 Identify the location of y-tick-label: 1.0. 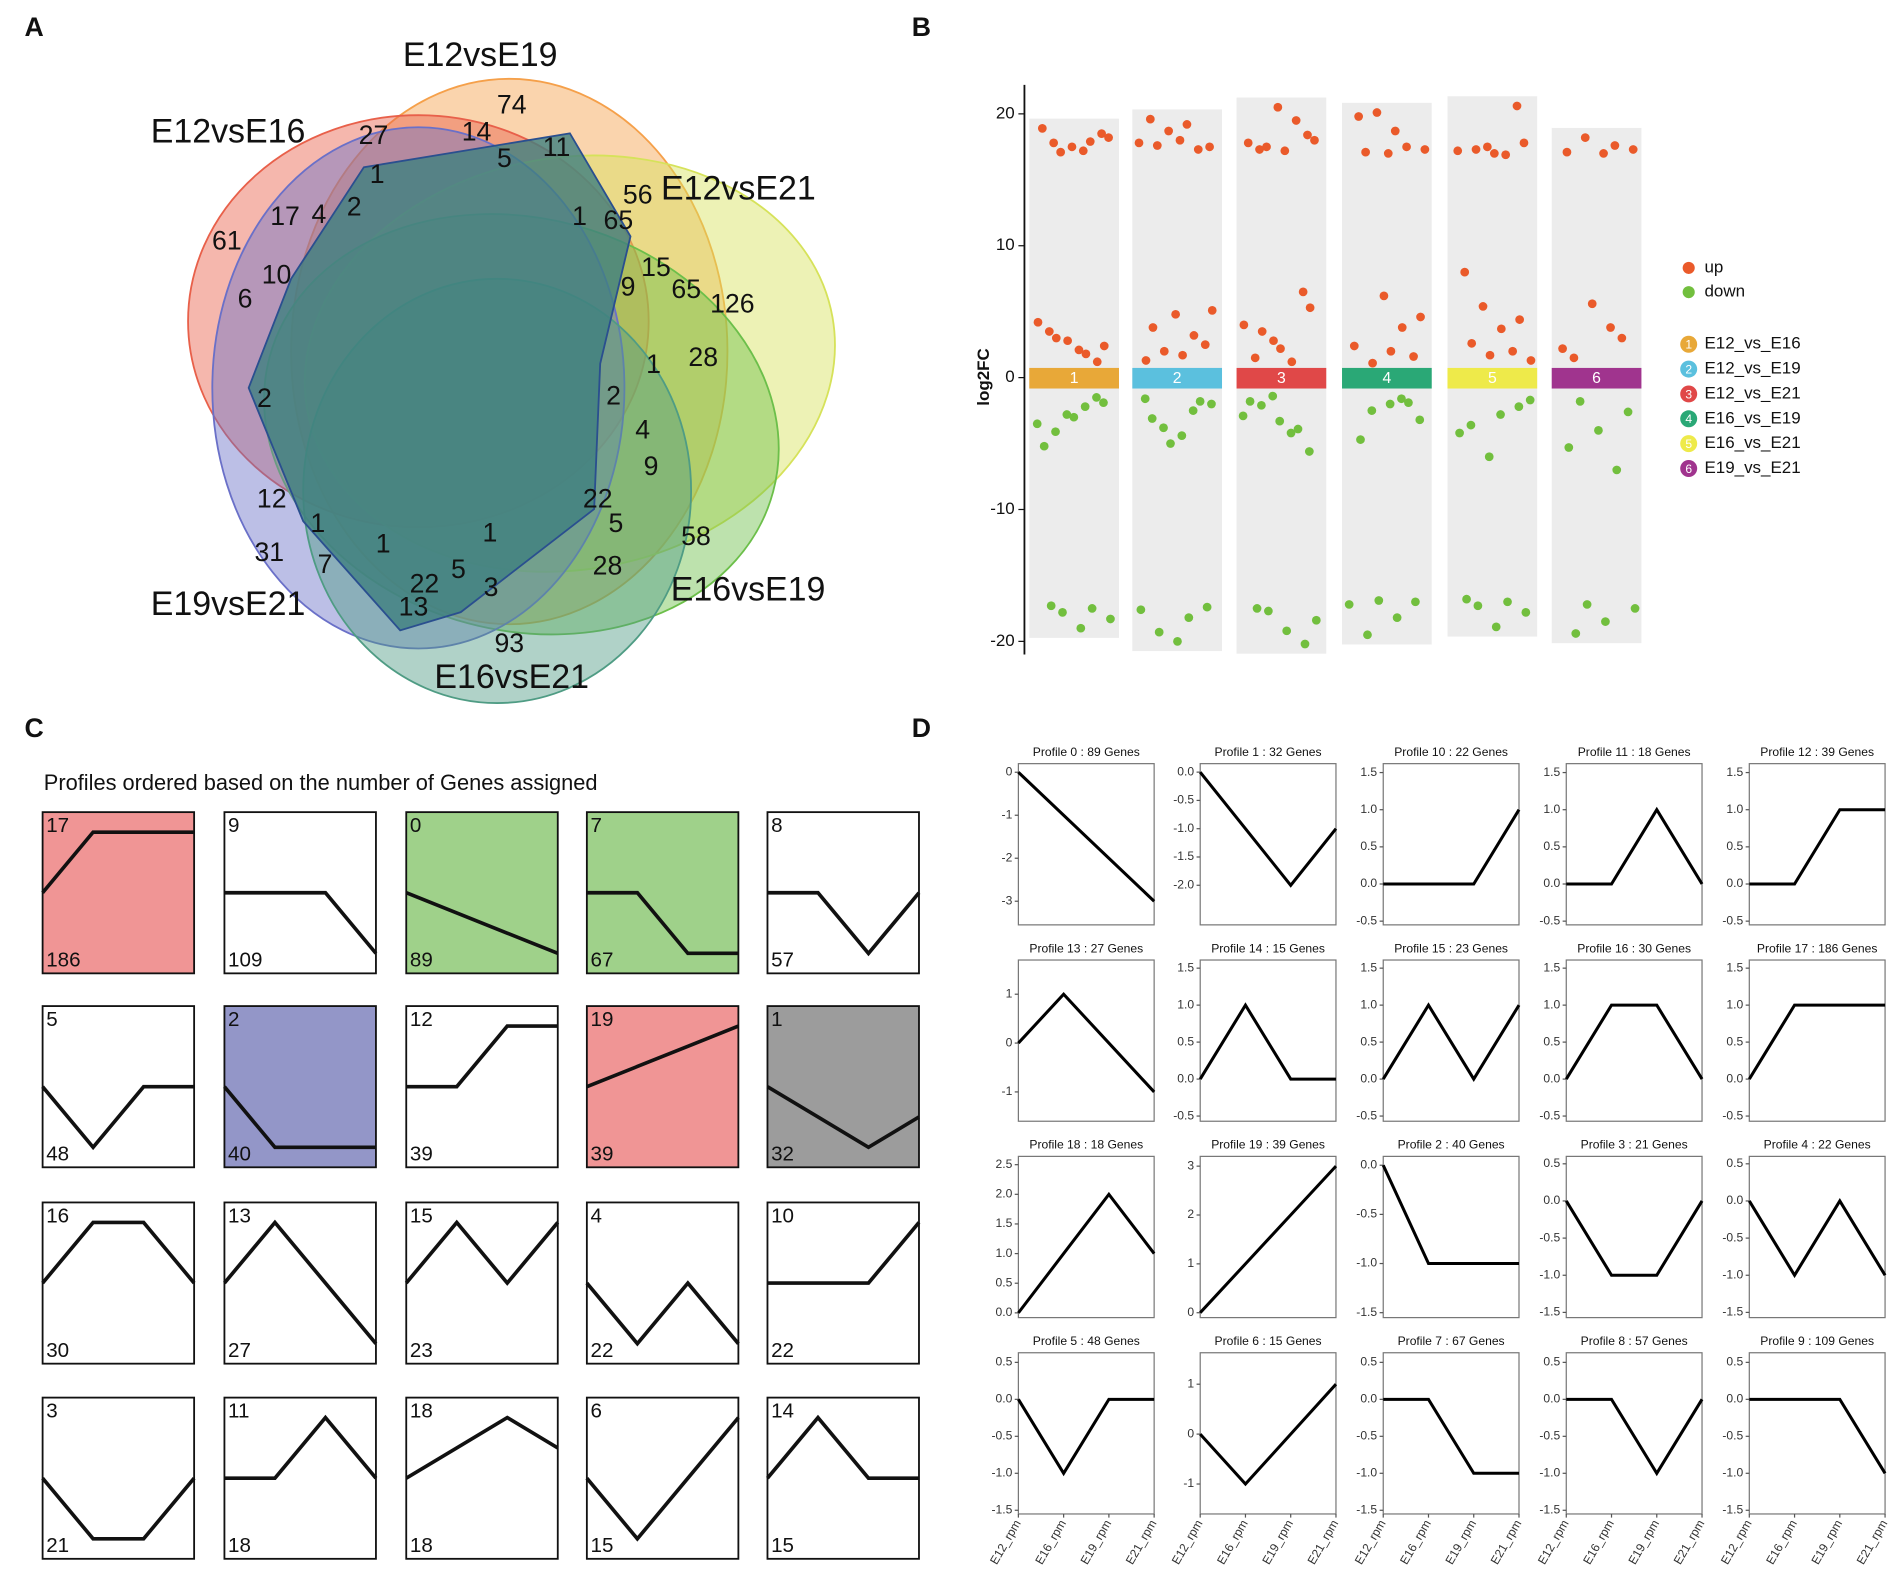
(1551, 809).